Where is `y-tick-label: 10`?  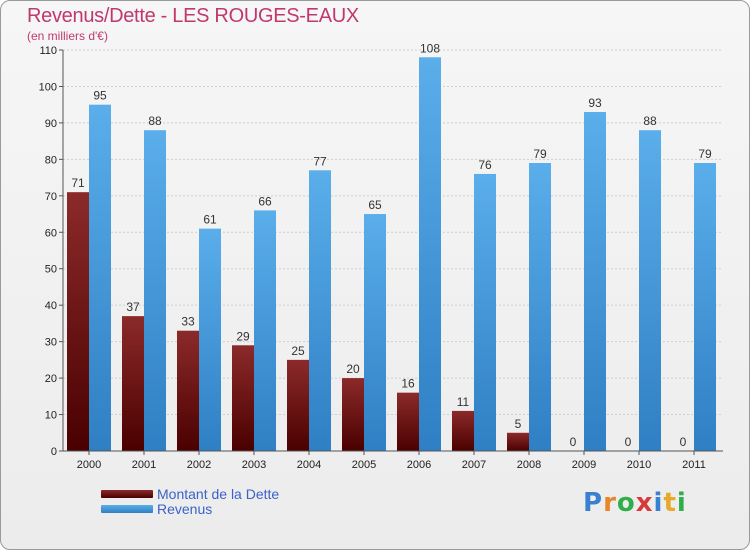
y-tick-label: 10 is located at coordinates (51, 416).